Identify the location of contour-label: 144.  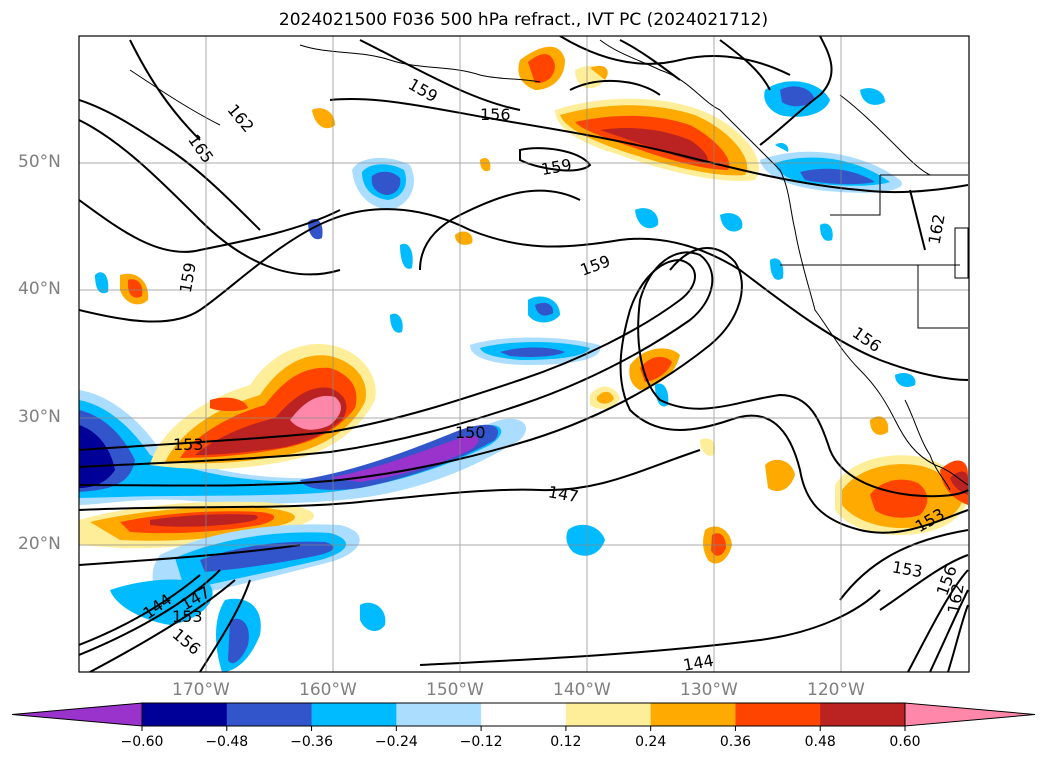
(698, 663).